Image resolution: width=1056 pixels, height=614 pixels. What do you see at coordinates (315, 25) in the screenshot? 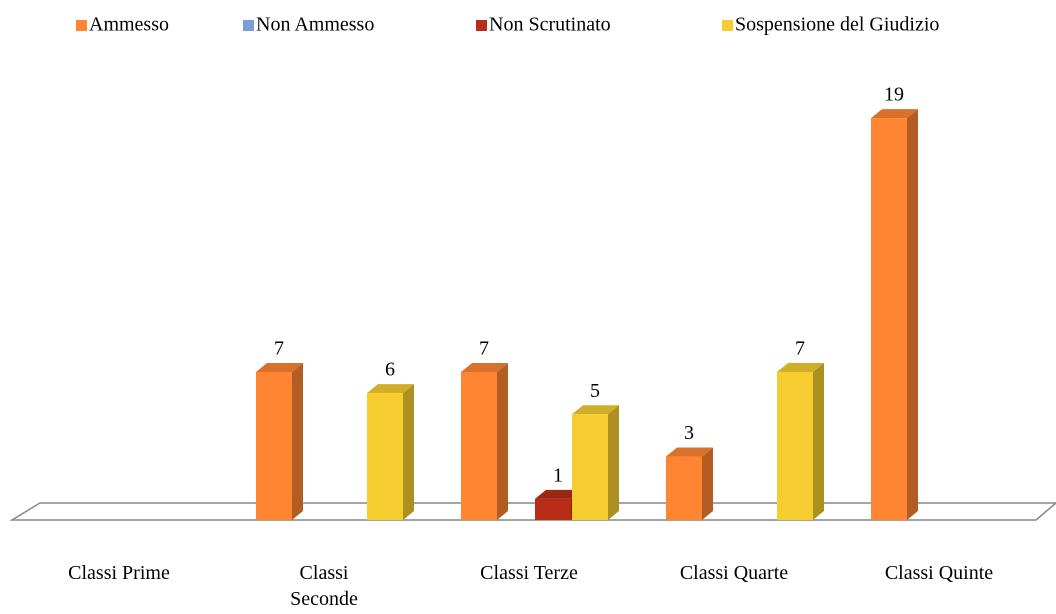
I see `legend-label: Non Ammesso` at bounding box center [315, 25].